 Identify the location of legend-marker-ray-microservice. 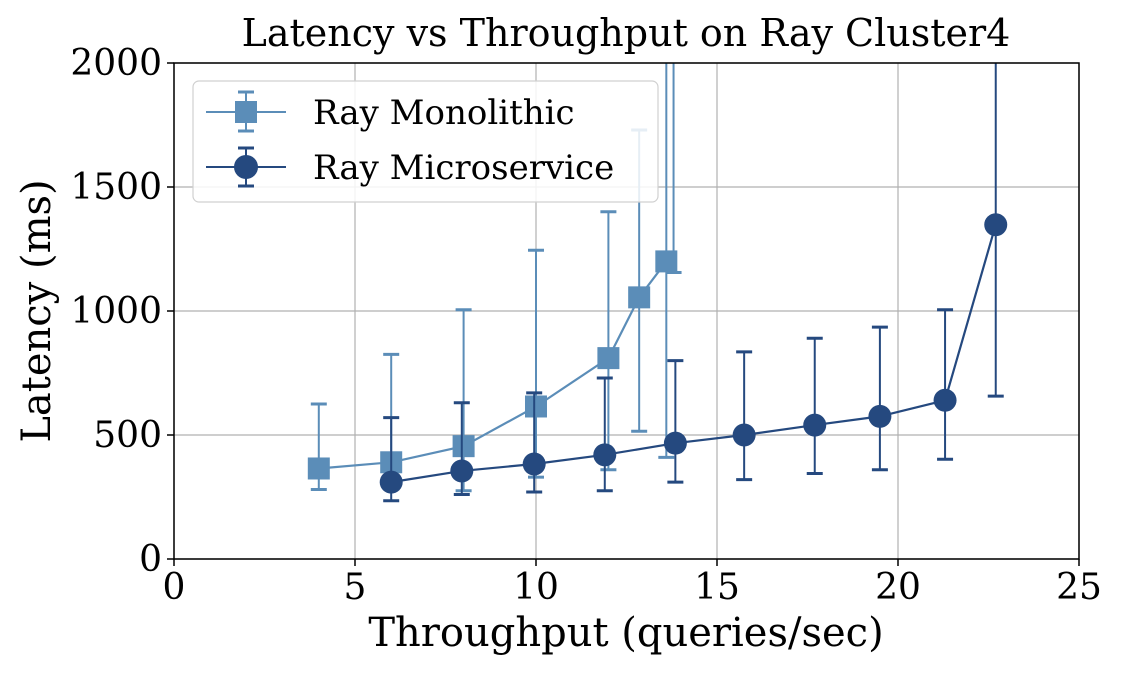
(246, 167).